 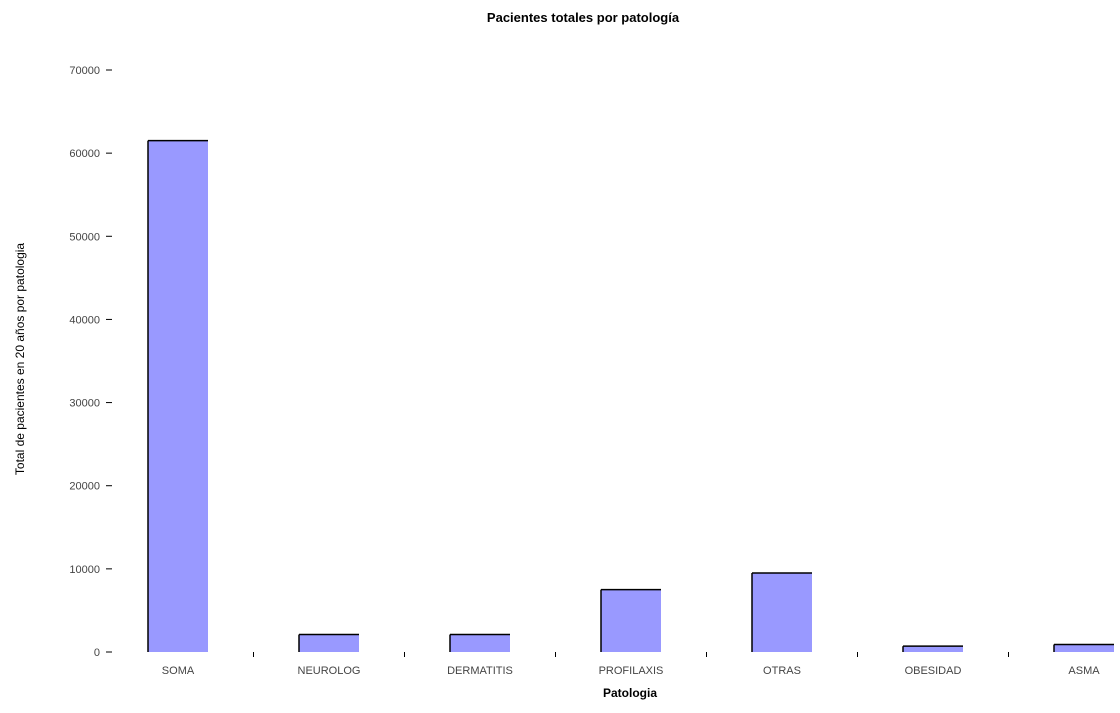 I want to click on bar-obesidad, so click(x=933, y=649).